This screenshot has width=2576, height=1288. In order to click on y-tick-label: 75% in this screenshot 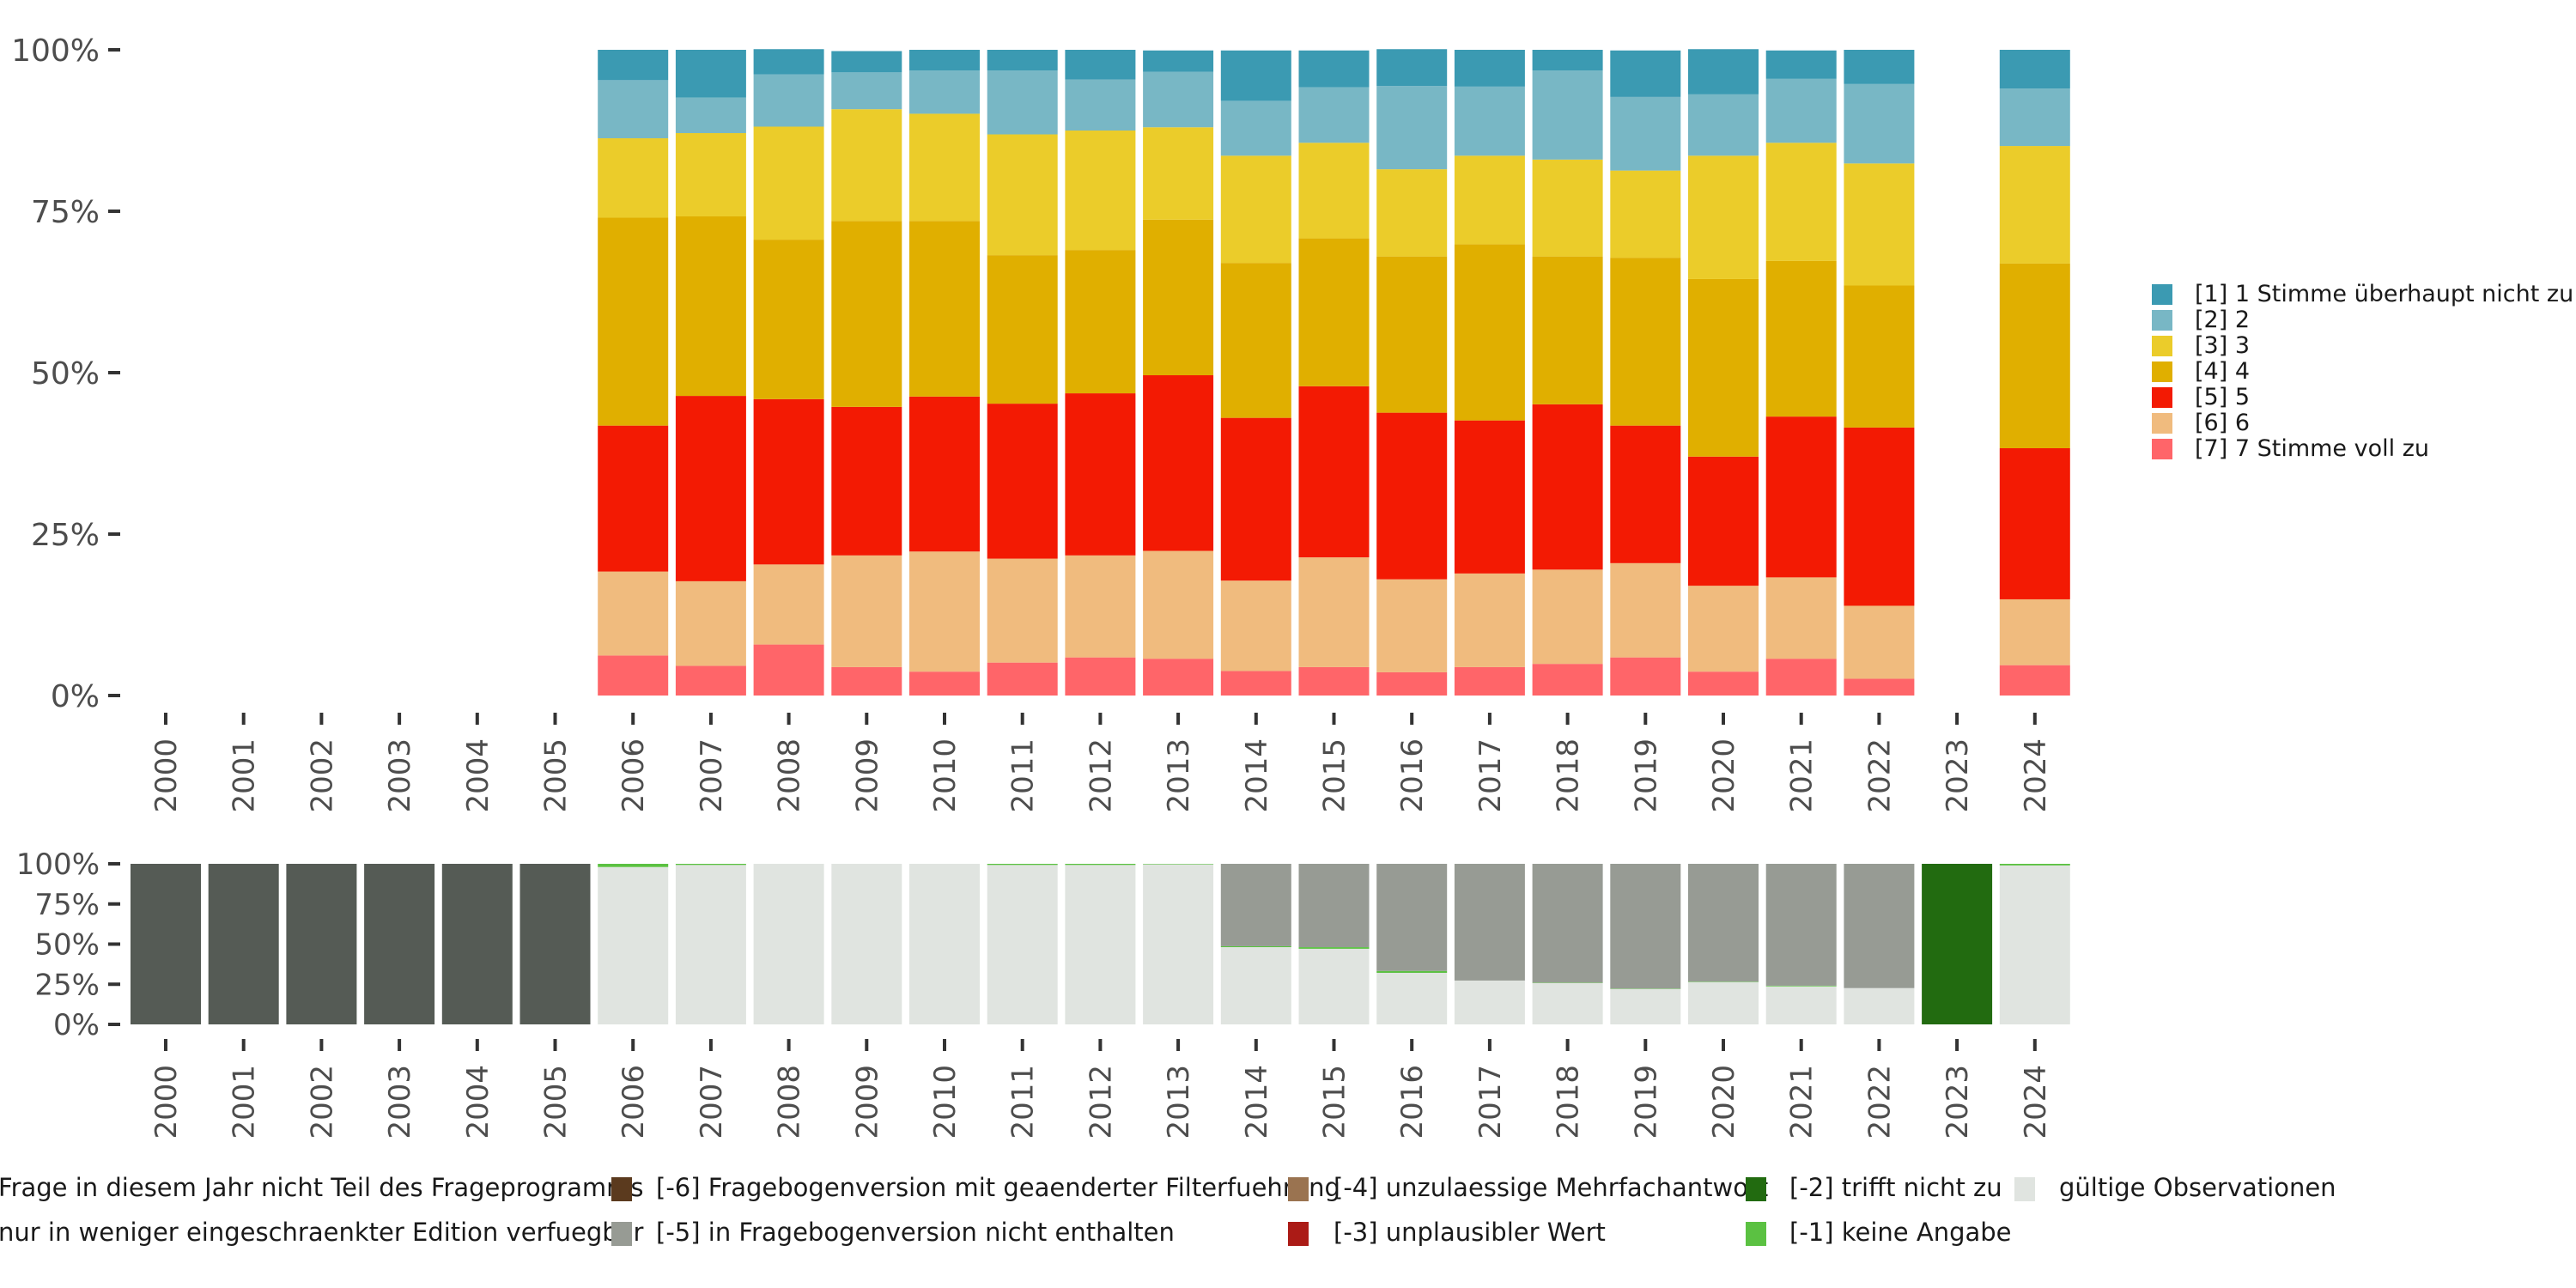, I will do `click(67, 905)`.